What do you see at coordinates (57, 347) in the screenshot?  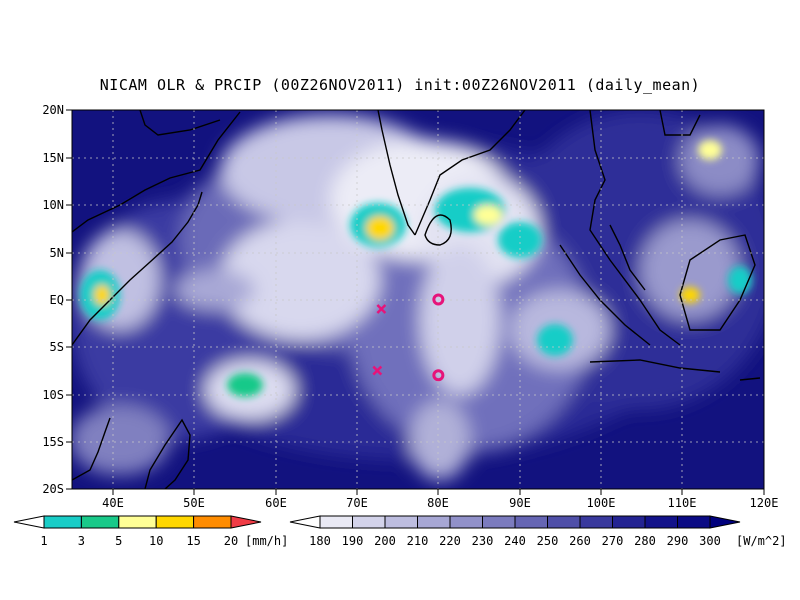 I see `lat-label: 5S` at bounding box center [57, 347].